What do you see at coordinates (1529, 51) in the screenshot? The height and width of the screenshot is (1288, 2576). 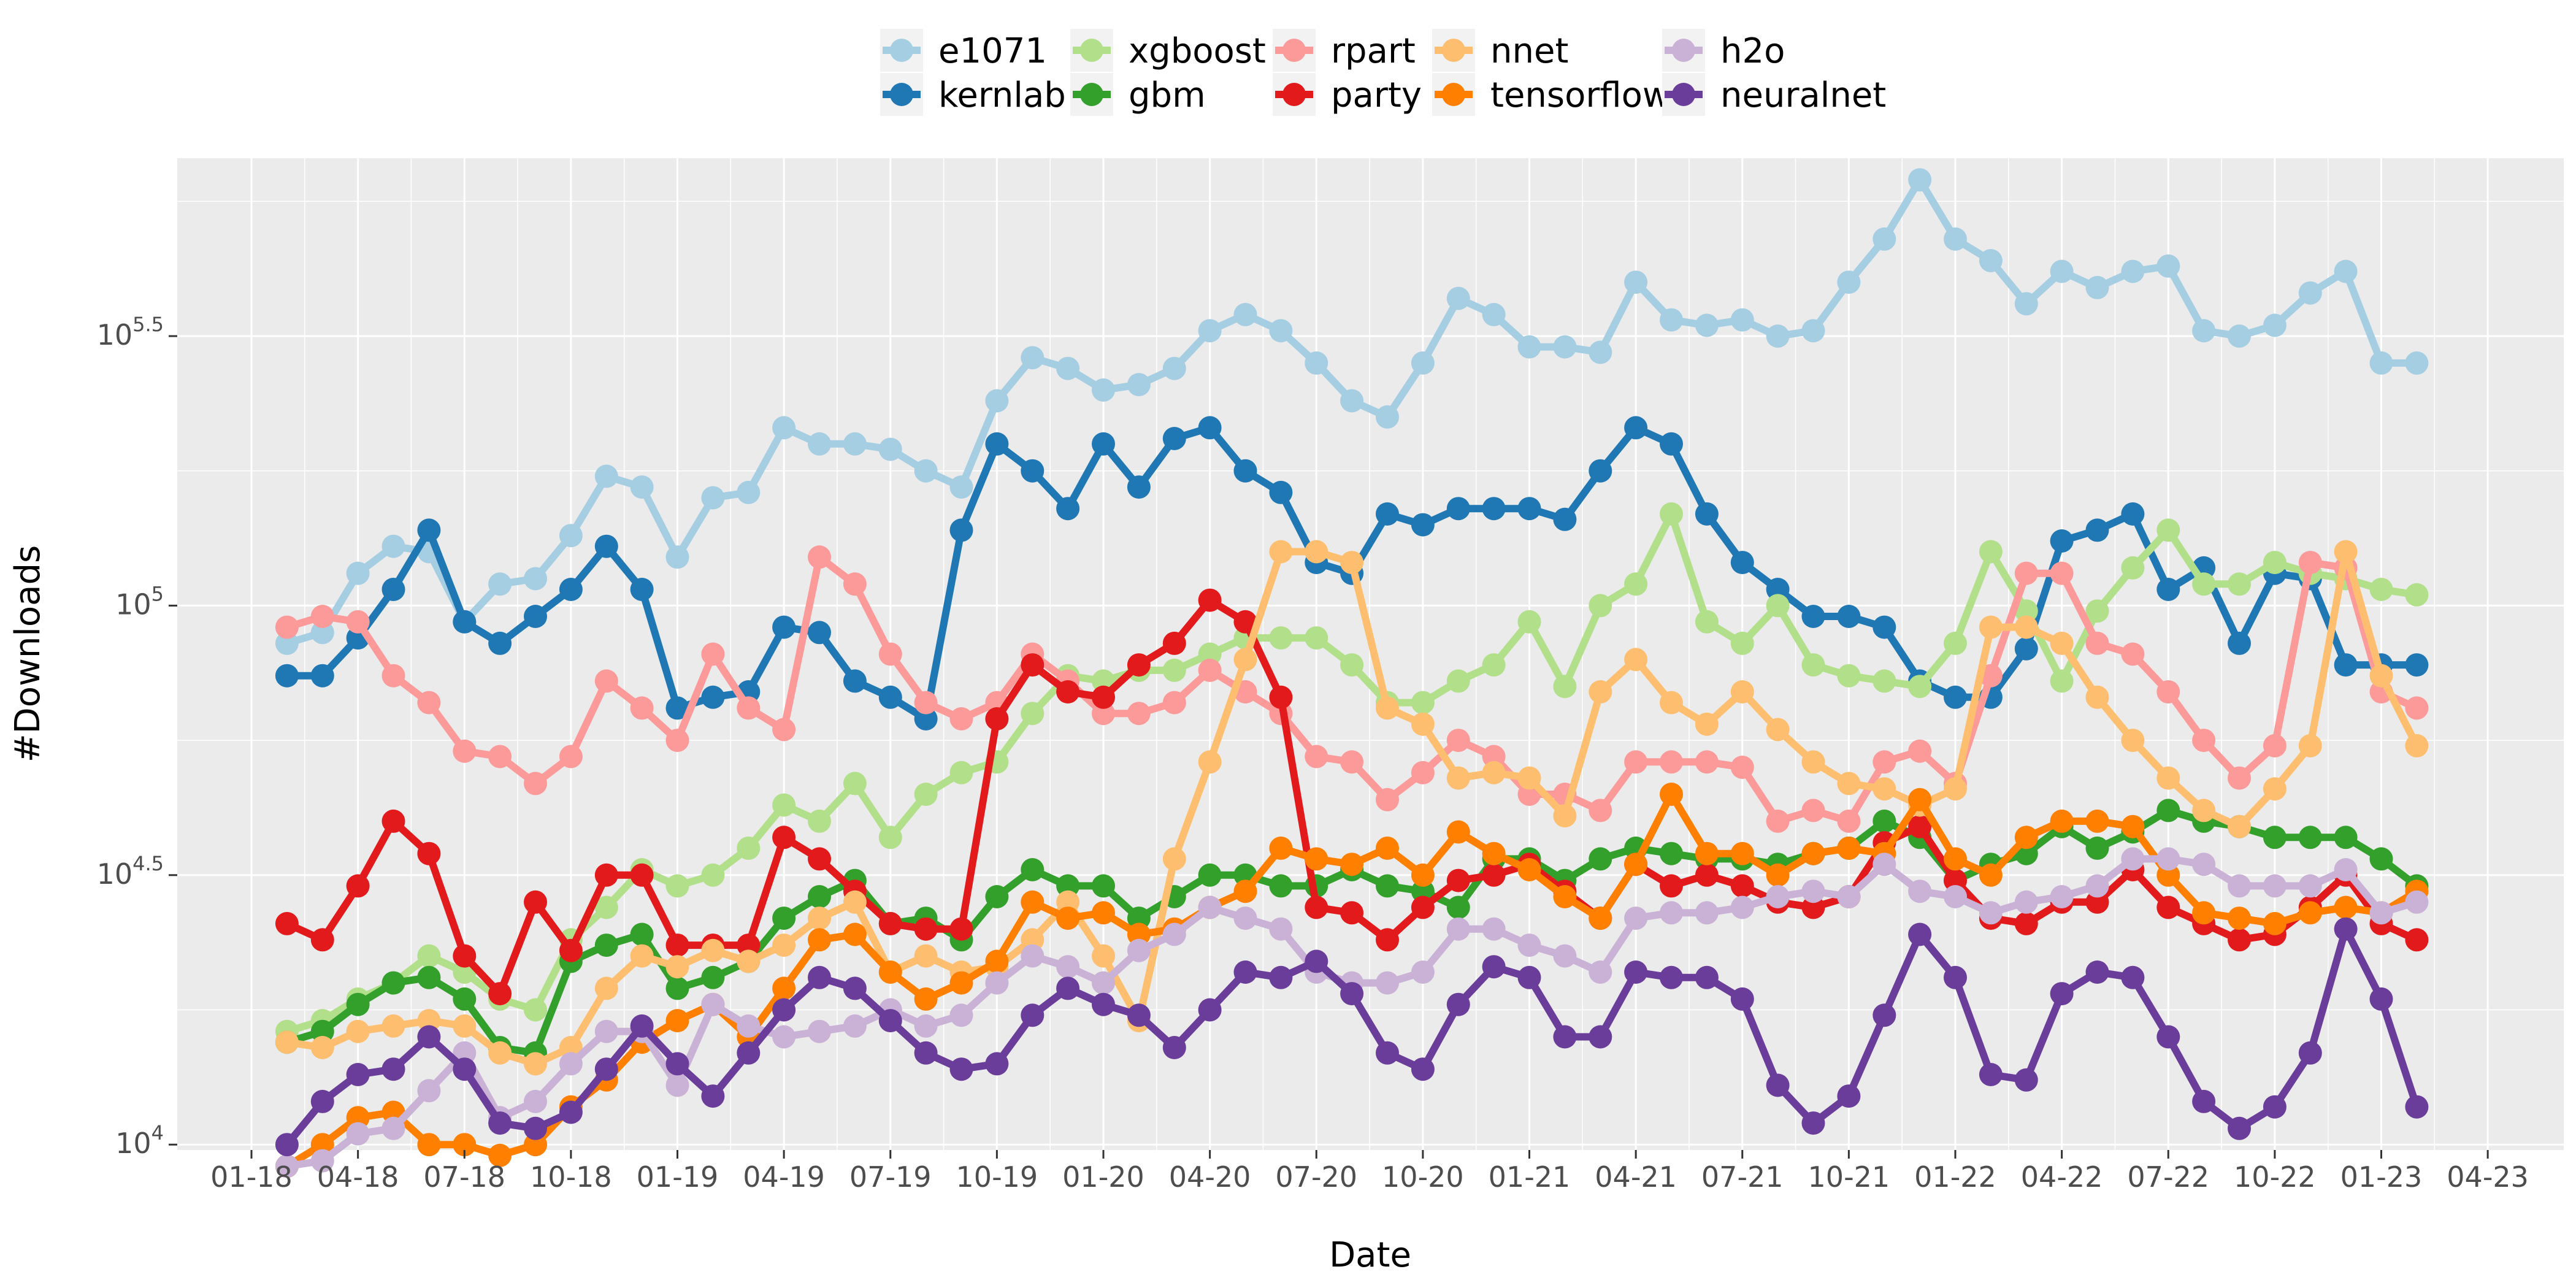 I see `legend-label-nnet: nnet` at bounding box center [1529, 51].